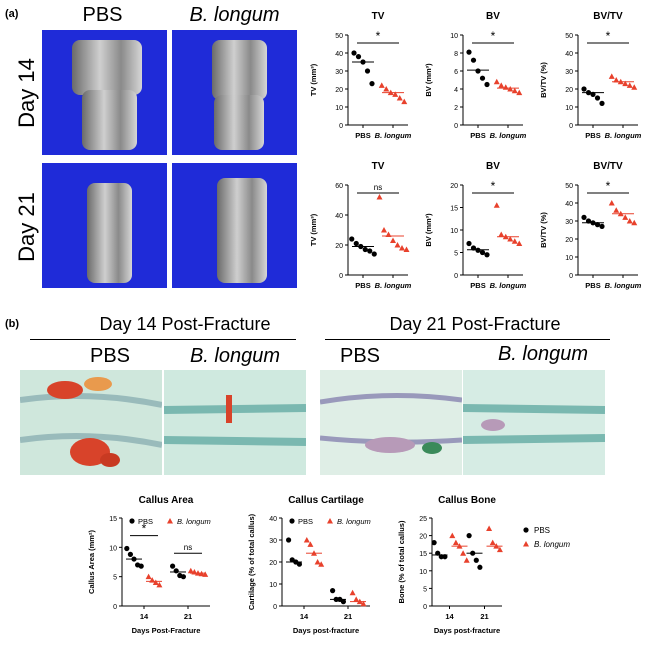 The width and height of the screenshot is (650, 645). I want to click on y-axis-label: Callus Area (mm²), so click(91, 562).